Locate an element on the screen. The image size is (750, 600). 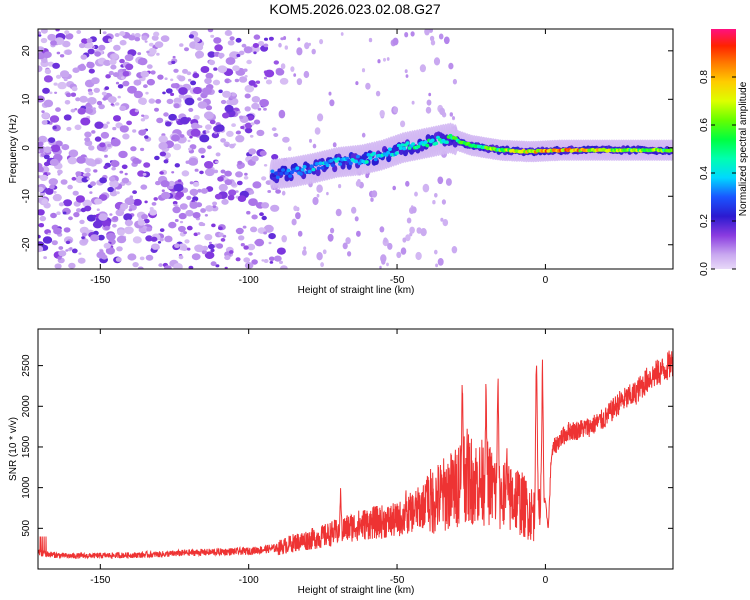
snr-y-axis-label: SNR (10 * v/v) is located at coordinates (13, 449).